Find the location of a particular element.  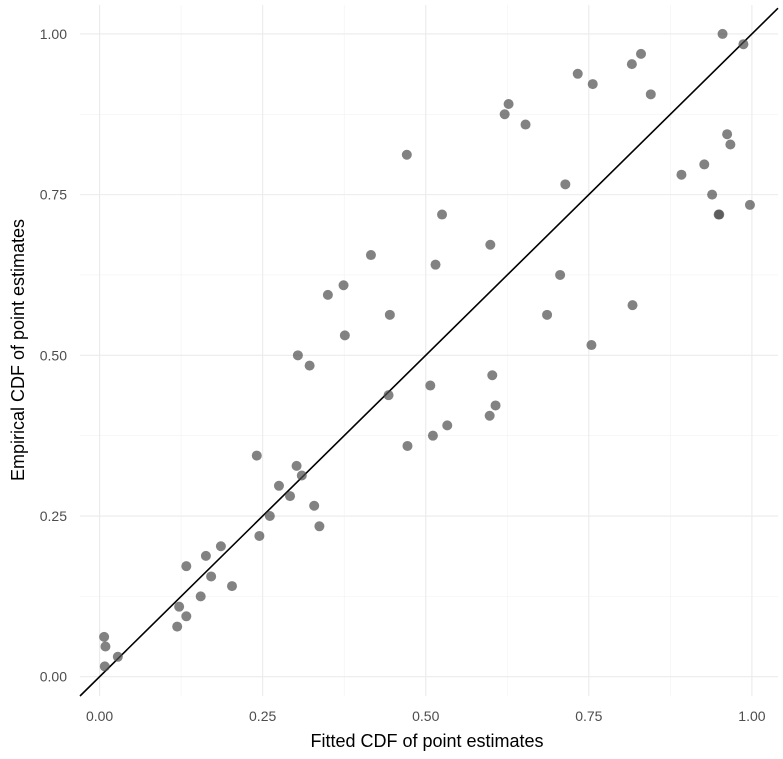

y-tick-label: 0.25 is located at coordinates (53, 516).